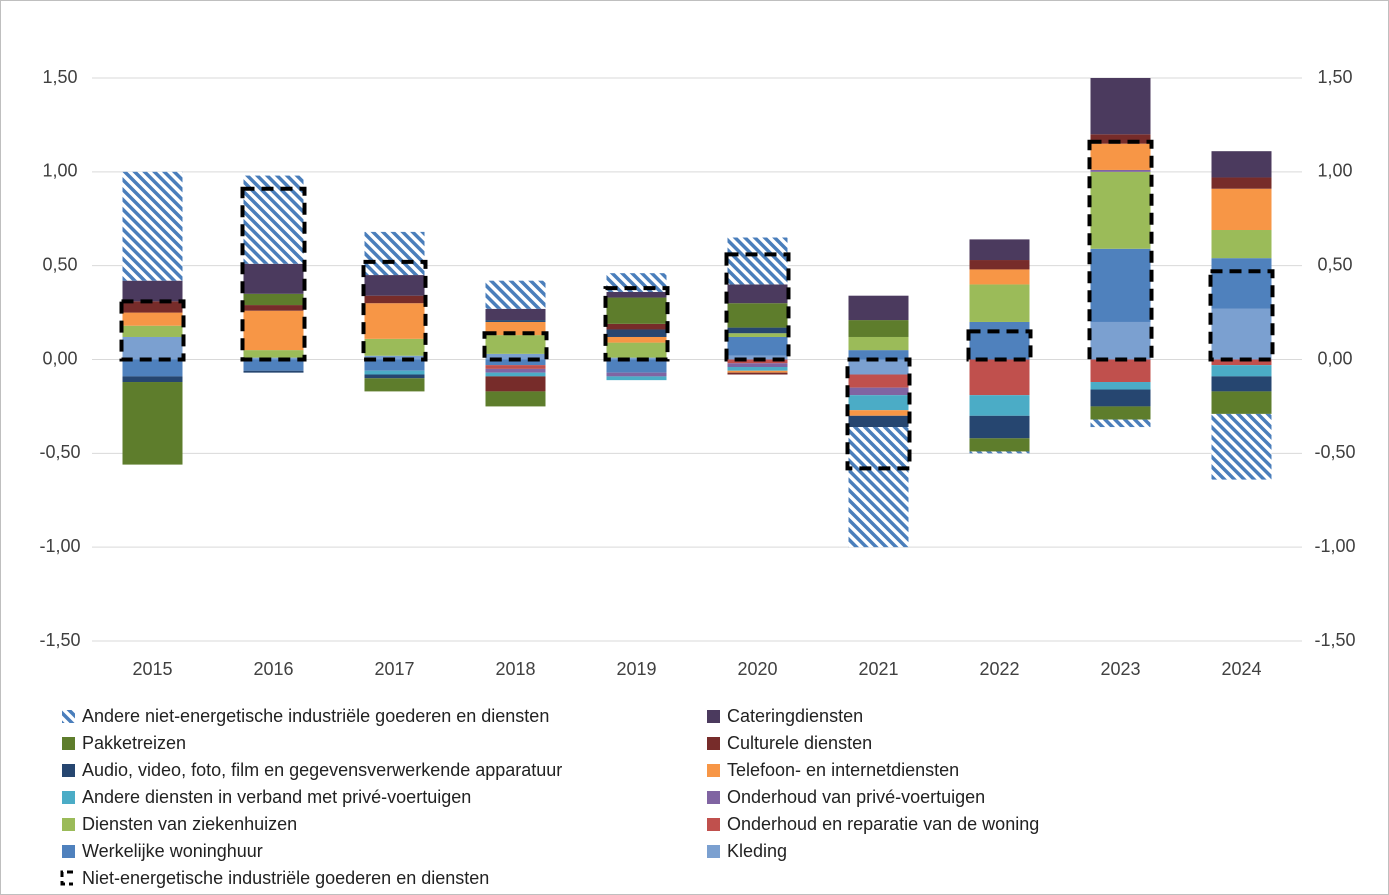  I want to click on y-tick-label: 1,50, so click(59, 77).